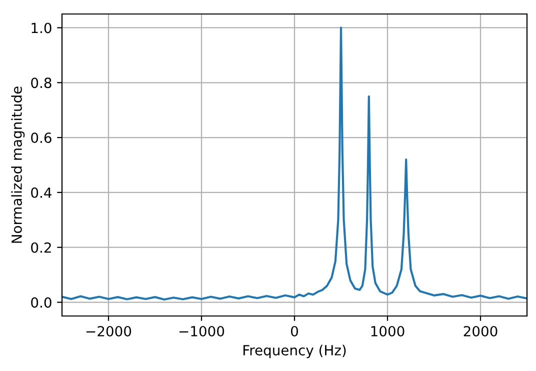 Image resolution: width=536 pixels, height=371 pixels. I want to click on y-tick-label: 1.0, so click(42, 28).